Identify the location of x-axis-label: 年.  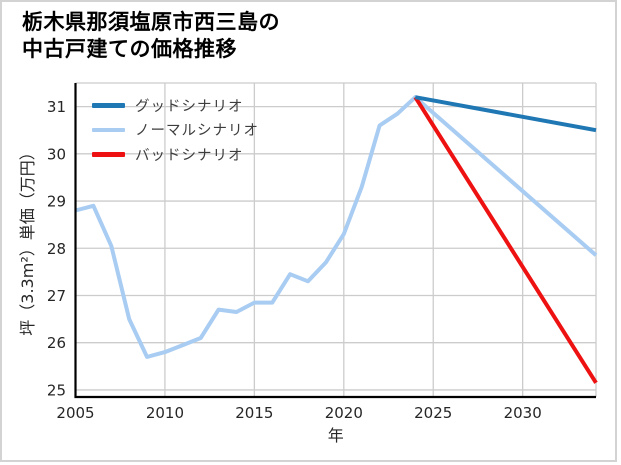
(336, 435).